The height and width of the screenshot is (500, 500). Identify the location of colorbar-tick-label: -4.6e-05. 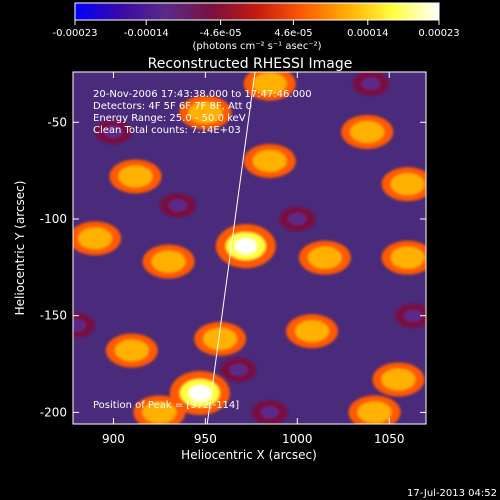
(221, 33).